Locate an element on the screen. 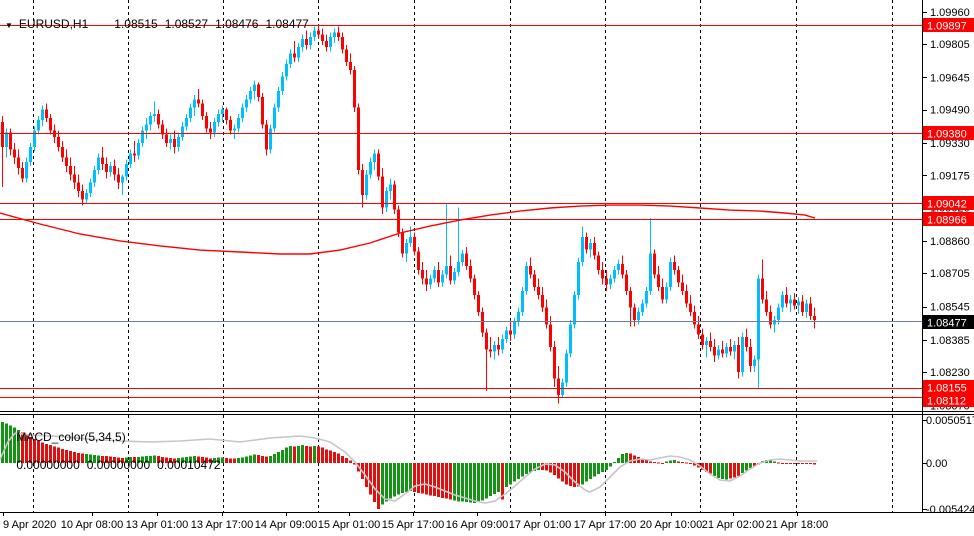 Image resolution: width=974 pixels, height=536 pixels. quote-open: 1.08515 is located at coordinates (136, 24).